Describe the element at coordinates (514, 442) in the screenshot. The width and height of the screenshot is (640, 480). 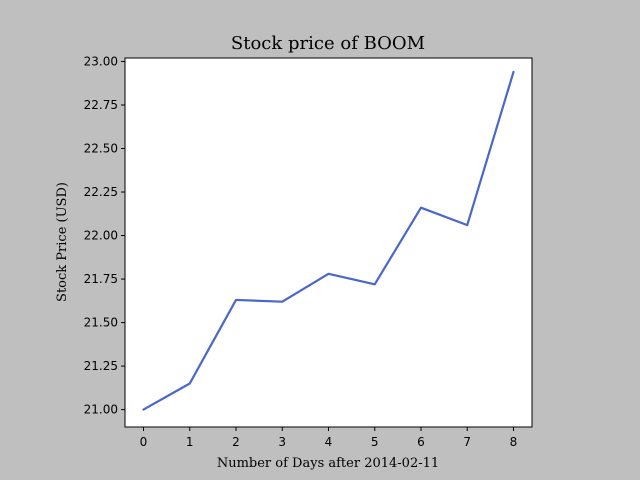
I see `x-tick-label: 8` at that location.